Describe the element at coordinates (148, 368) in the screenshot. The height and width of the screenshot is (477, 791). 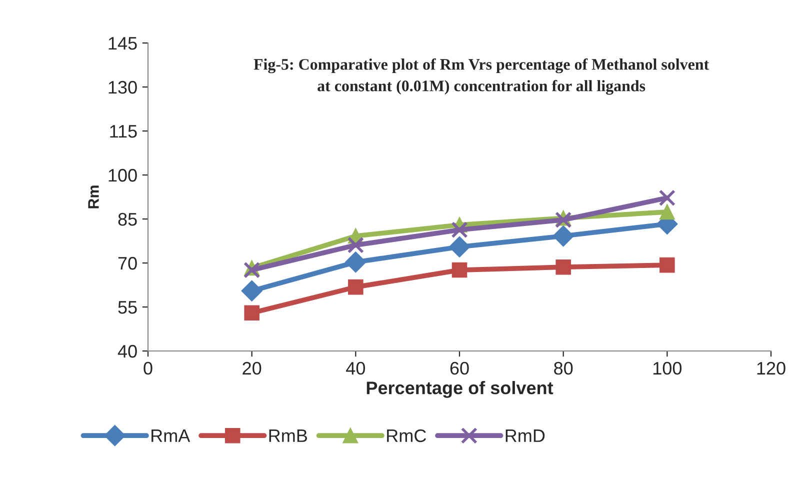
I see `x-tick-label: 0` at that location.